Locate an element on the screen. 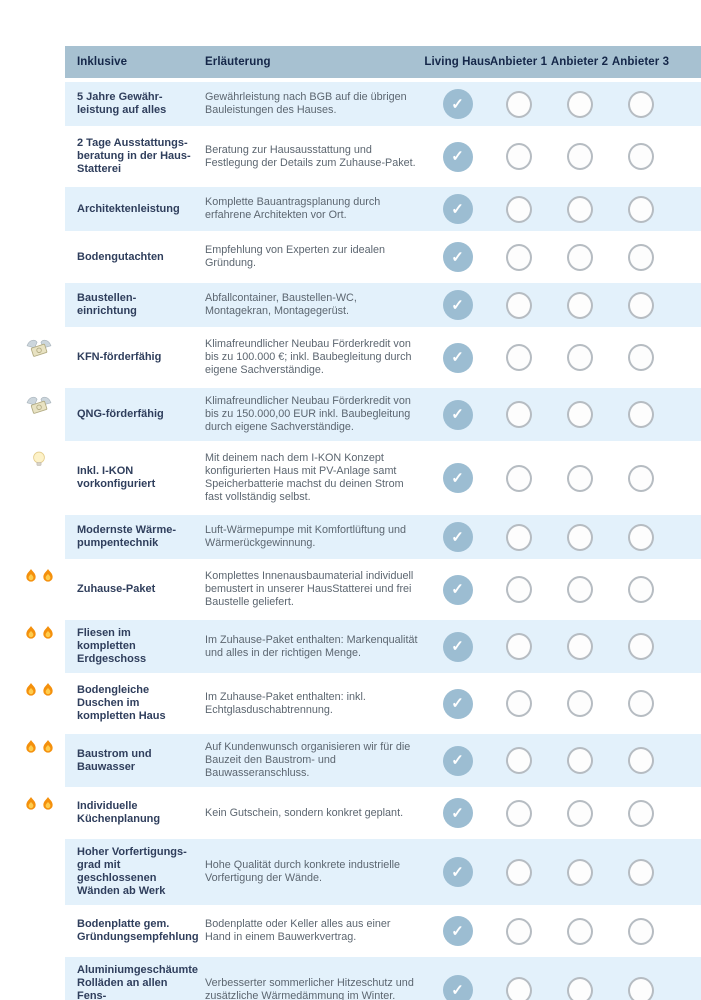 The width and height of the screenshot is (701, 1000). money-wings-icon is located at coordinates (39, 406).